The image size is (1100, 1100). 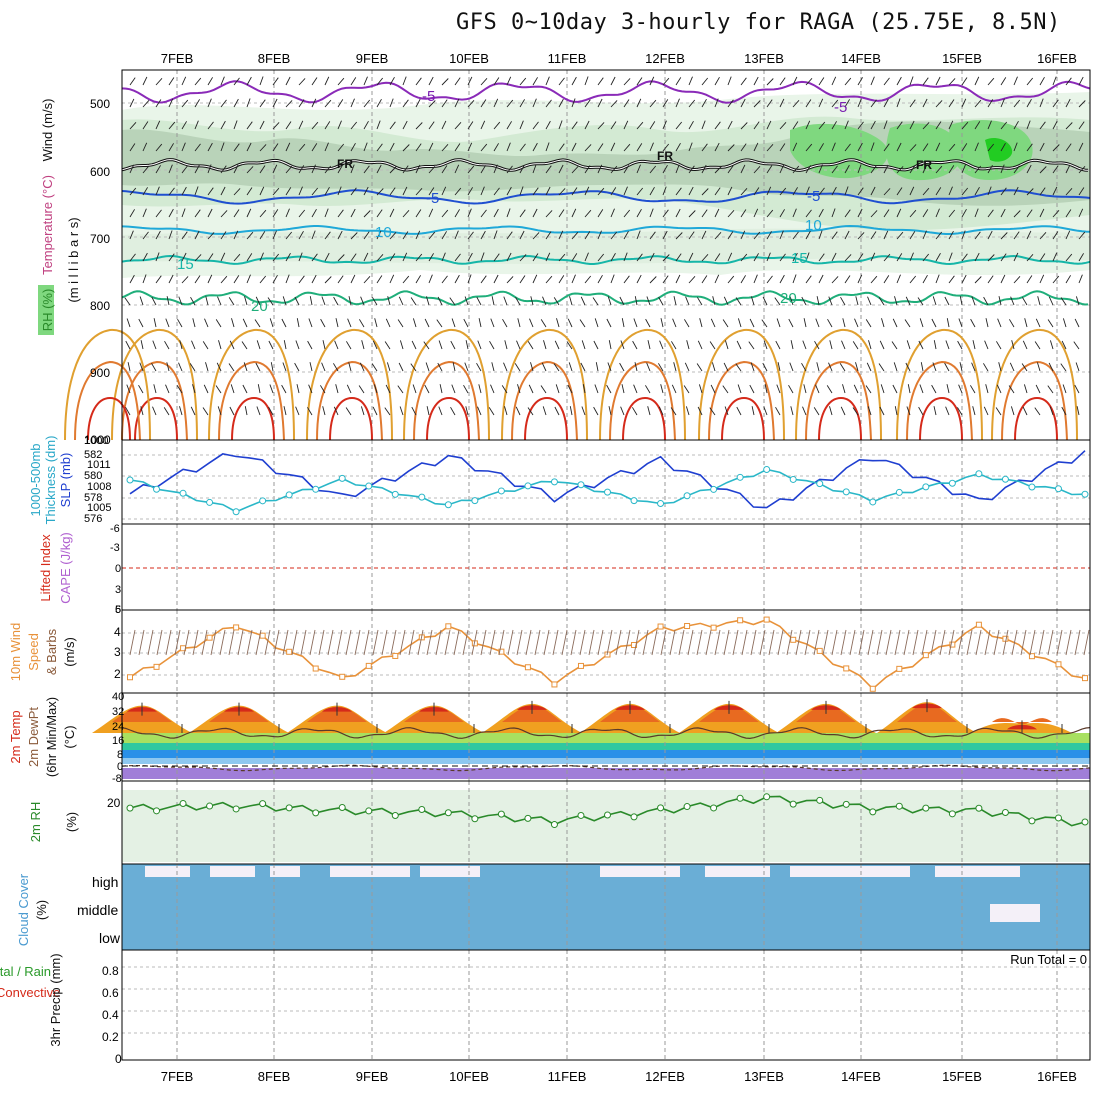 I want to click on temp-band, so click(x=606, y=754).